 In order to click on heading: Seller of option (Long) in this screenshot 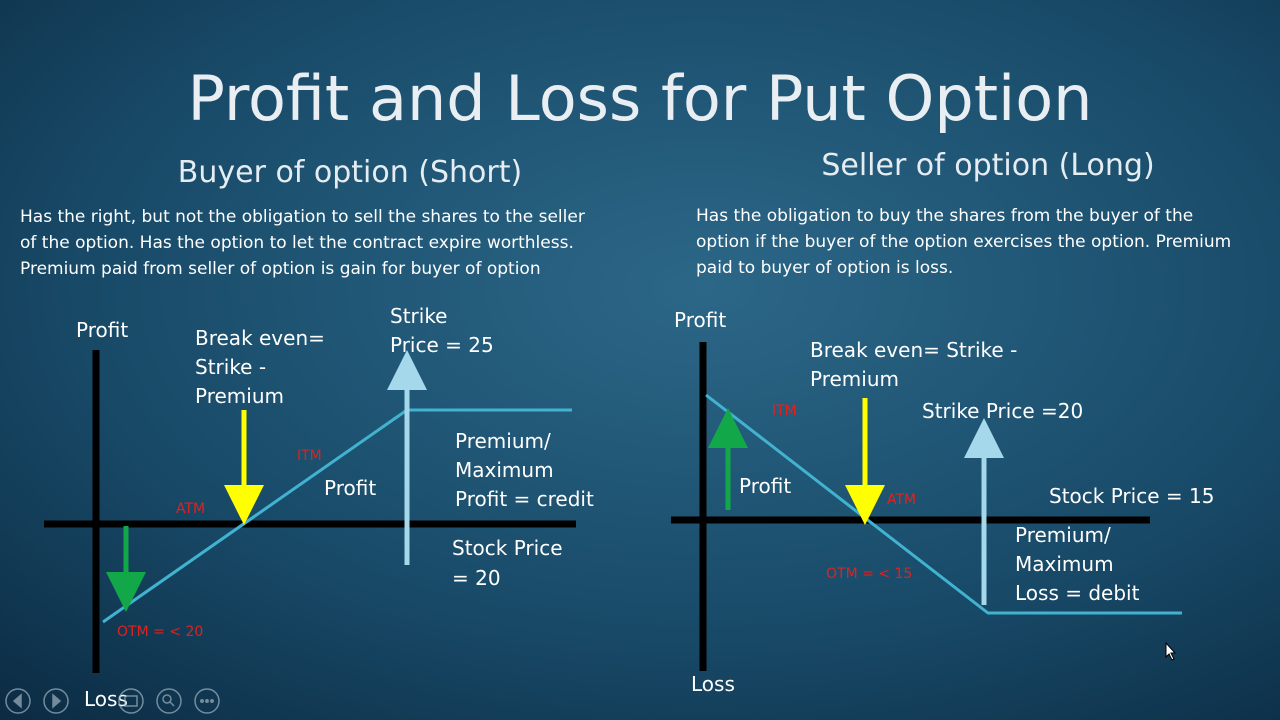, I will do `click(987, 165)`.